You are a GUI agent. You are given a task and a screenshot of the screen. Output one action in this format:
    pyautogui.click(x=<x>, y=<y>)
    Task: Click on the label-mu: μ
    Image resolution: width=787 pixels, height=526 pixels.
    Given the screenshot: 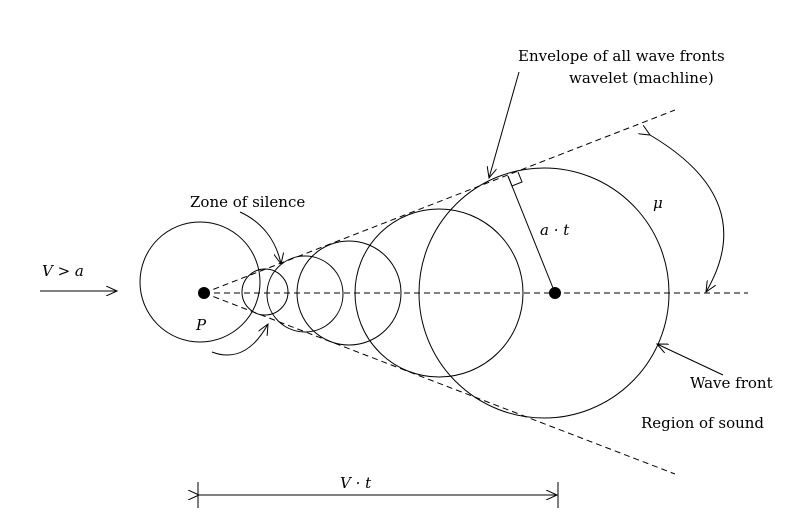 What is the action you would take?
    pyautogui.click(x=658, y=203)
    